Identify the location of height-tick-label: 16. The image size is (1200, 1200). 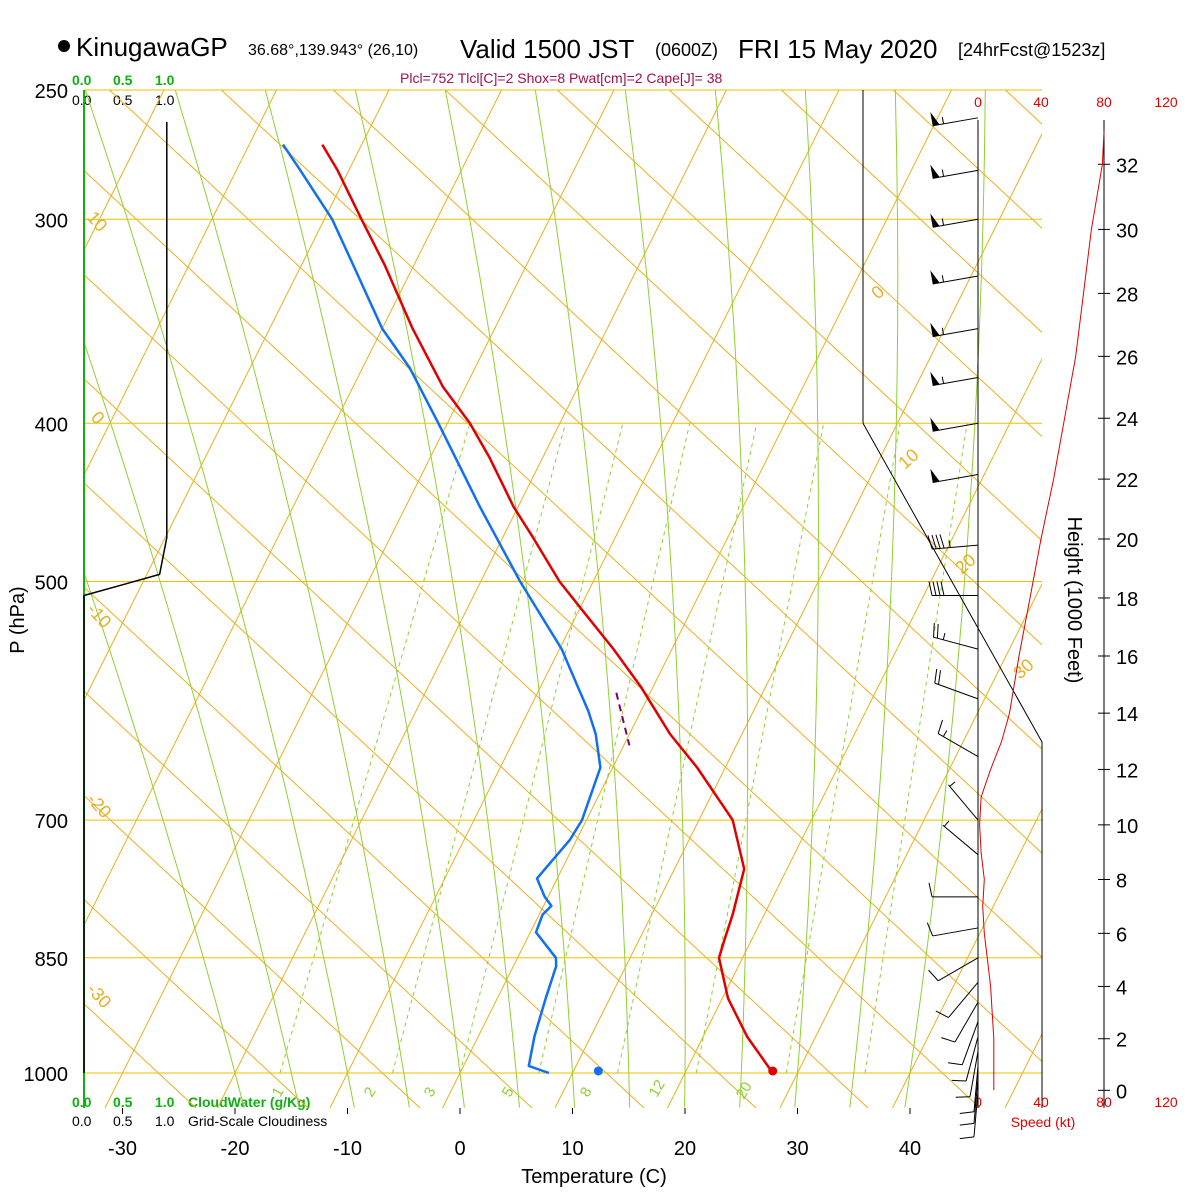
(1127, 658).